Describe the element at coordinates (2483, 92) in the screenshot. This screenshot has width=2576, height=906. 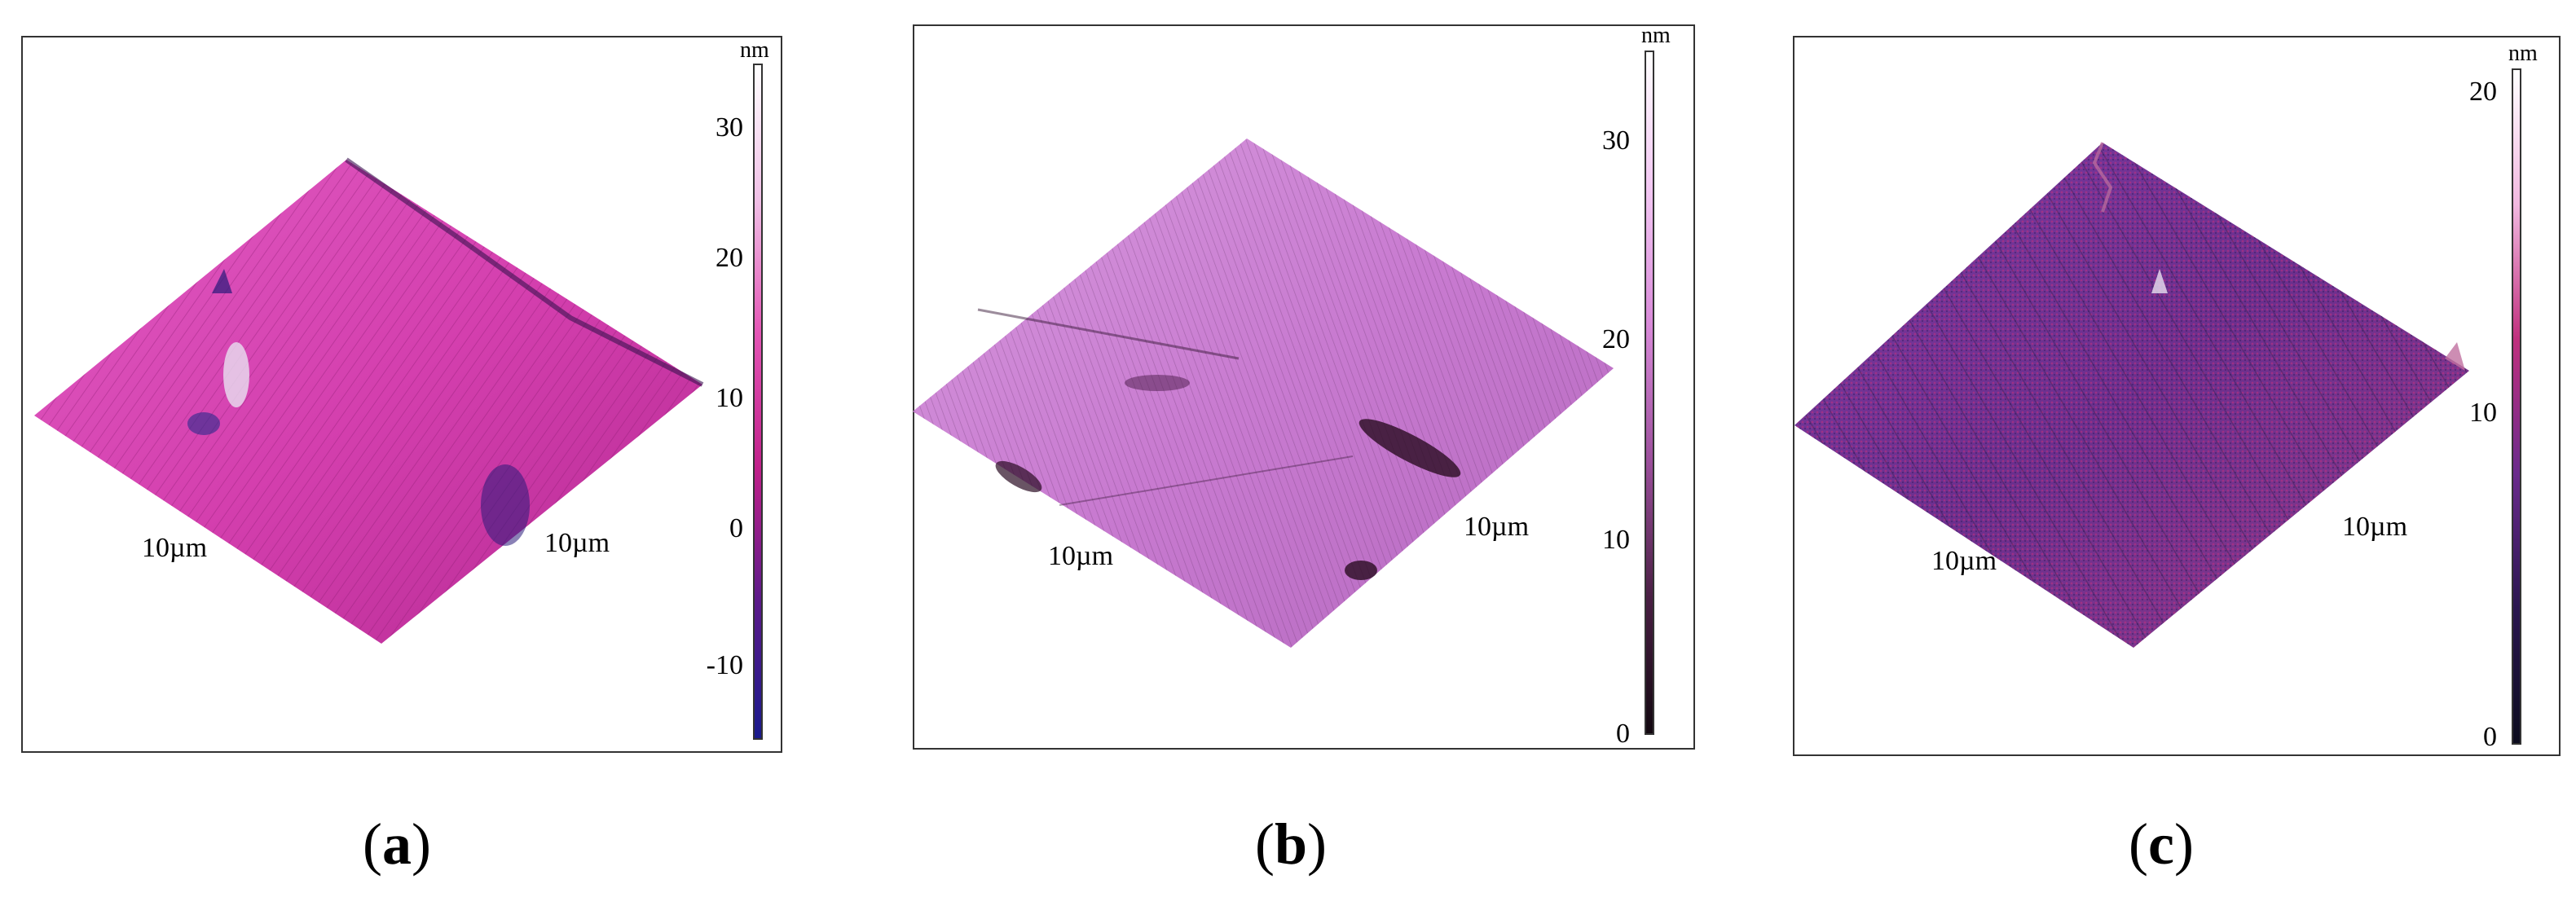
I see `scale-tick-c-20: 20` at that location.